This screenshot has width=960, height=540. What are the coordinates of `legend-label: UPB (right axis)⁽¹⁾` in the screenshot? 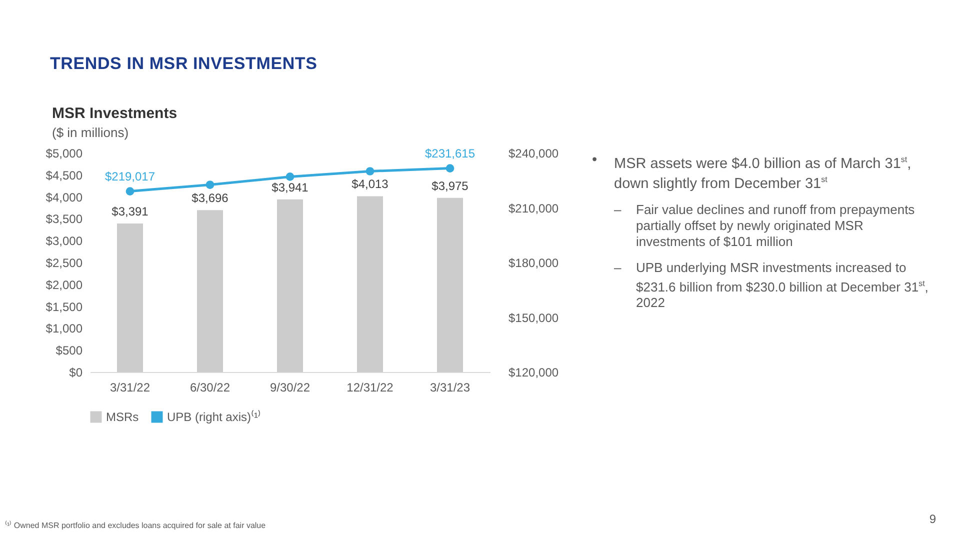 It's located at (214, 417).